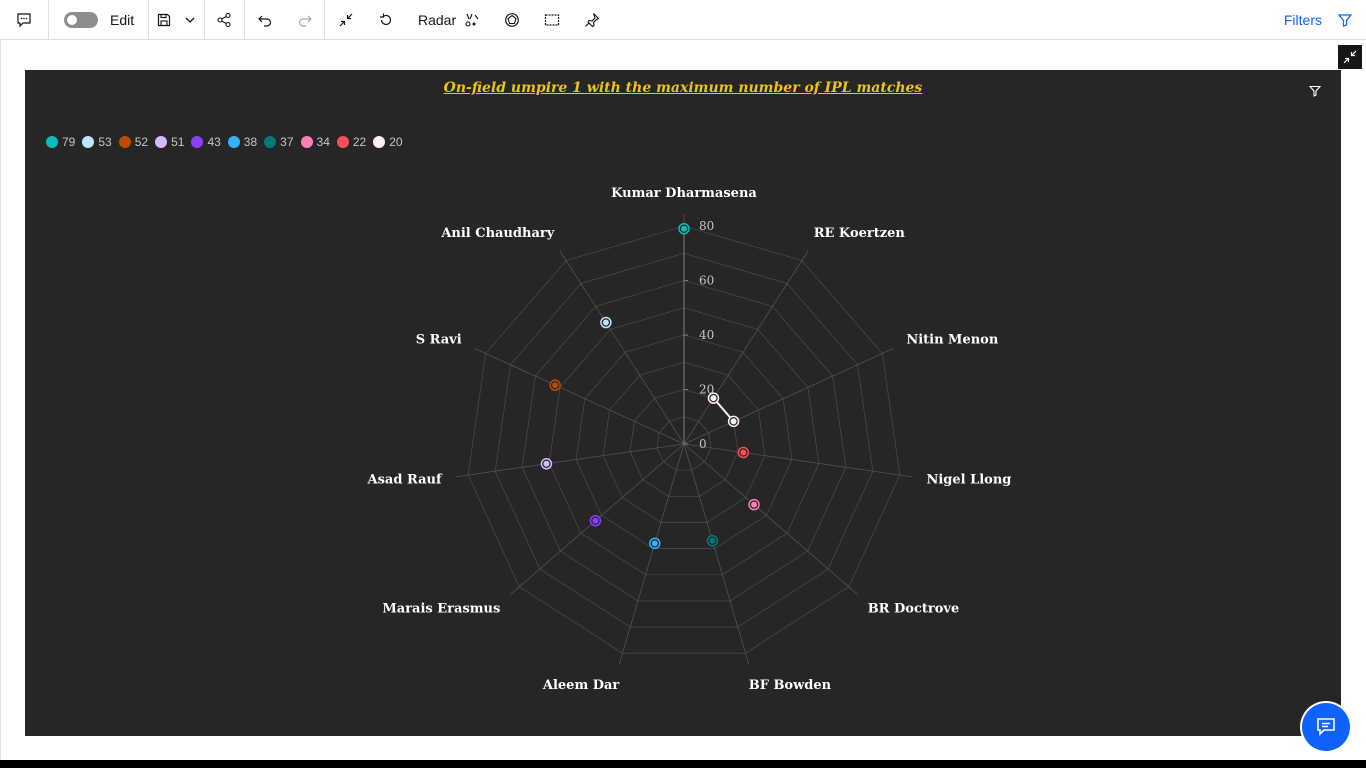 This screenshot has width=1366, height=768. I want to click on legend-item: 34, so click(315, 142).